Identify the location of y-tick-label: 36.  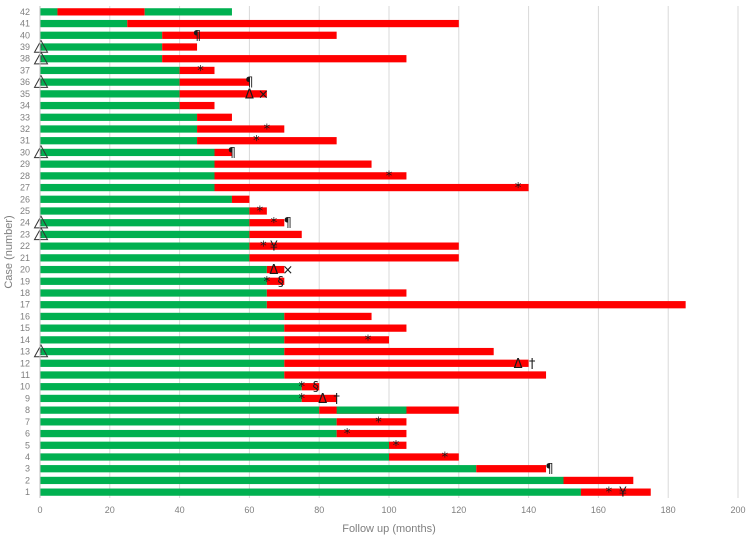
(25, 82).